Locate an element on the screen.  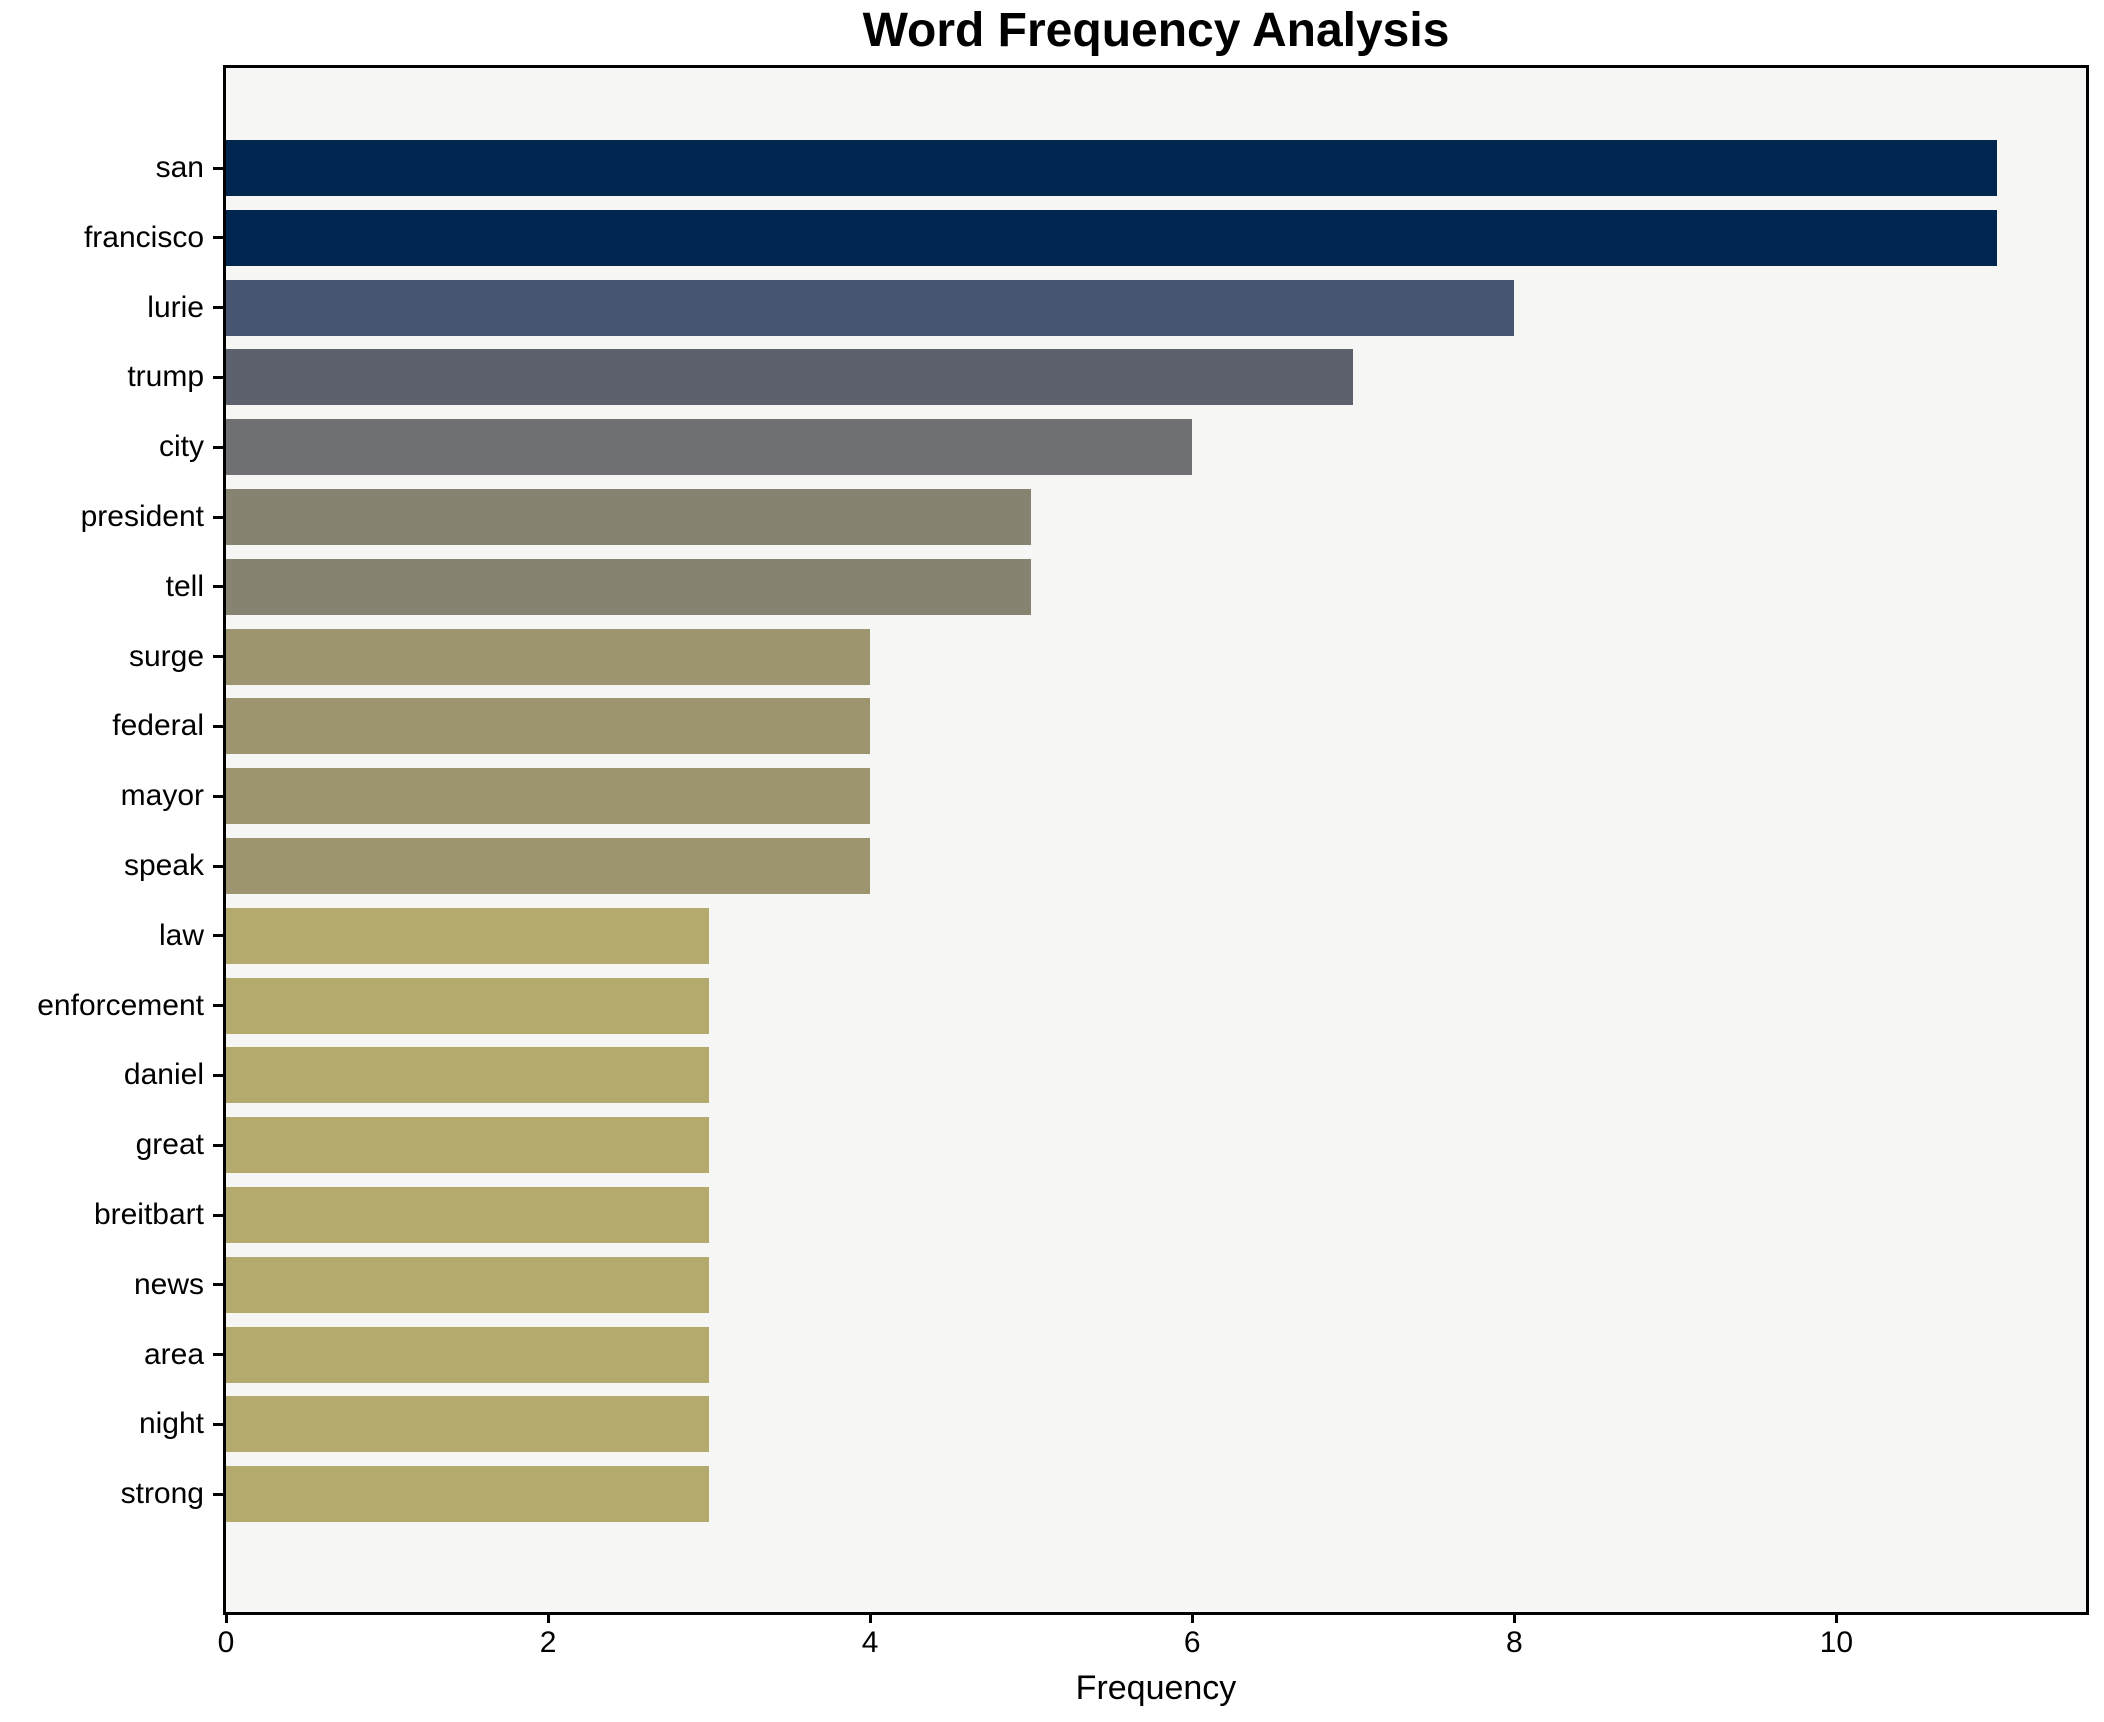
y-tick-label-speak: speak is located at coordinates (163, 865).